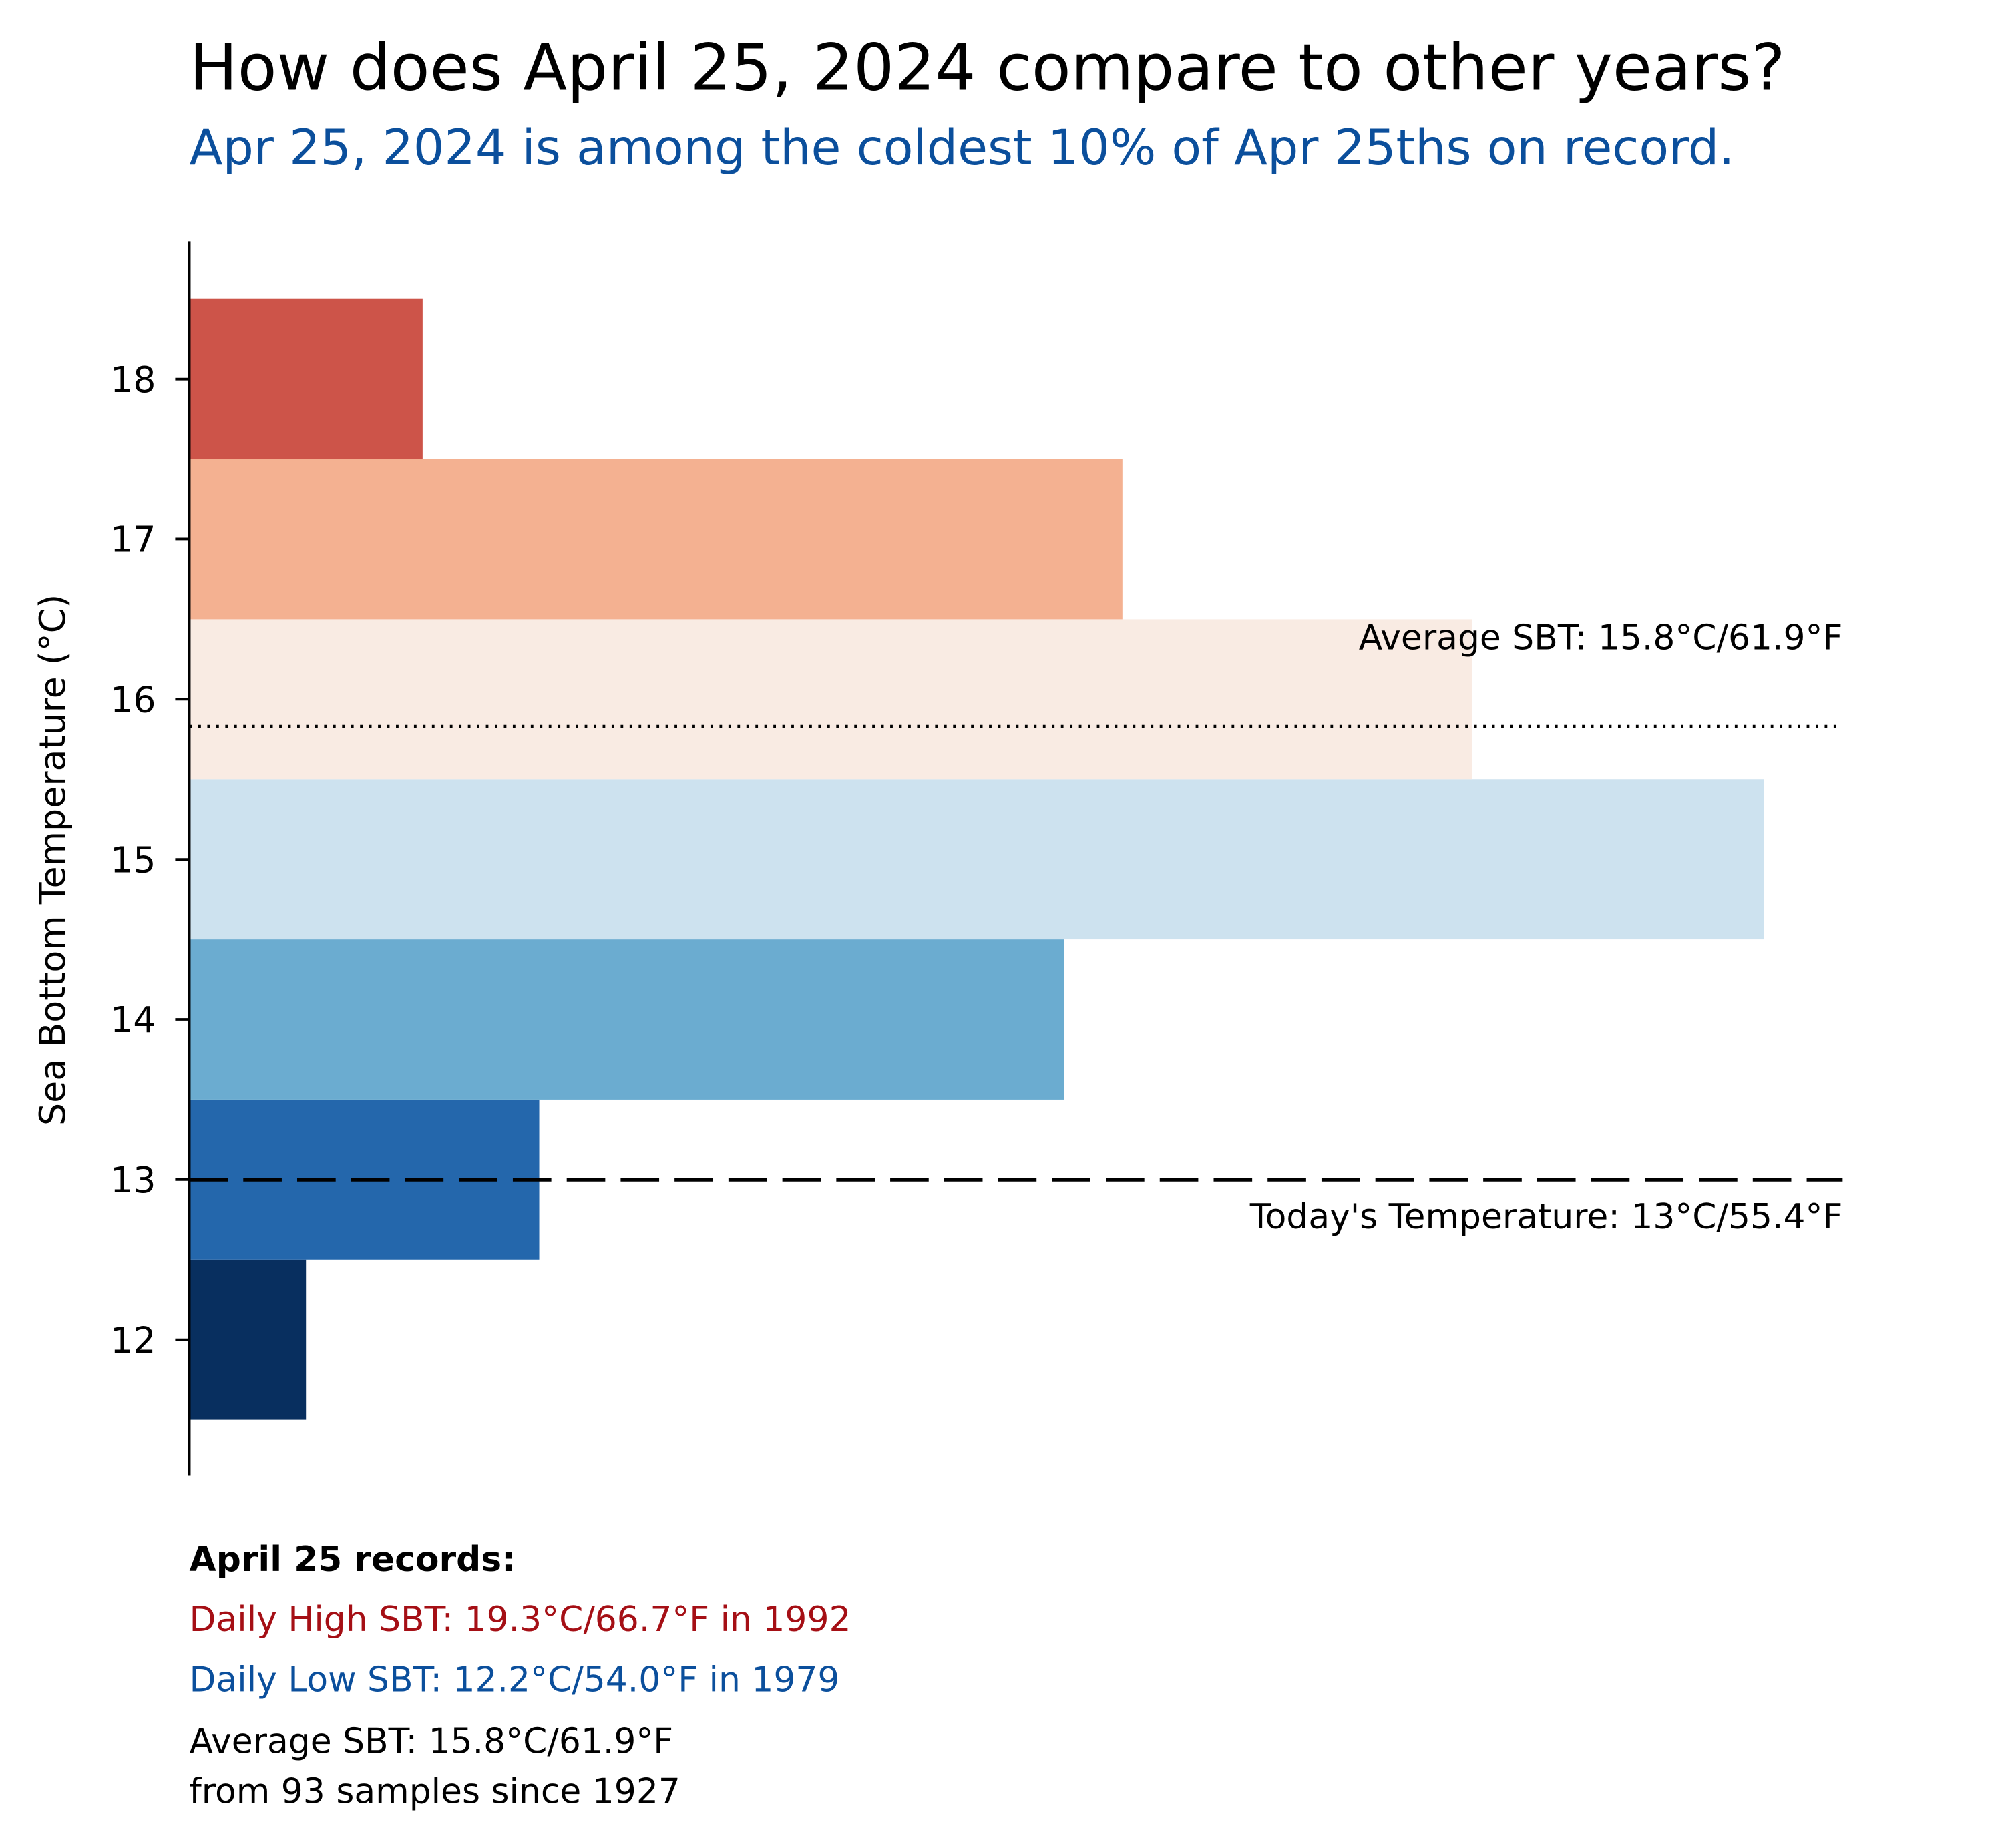  Describe the element at coordinates (133, 380) in the screenshot. I see `y-tick-label: 18` at that location.